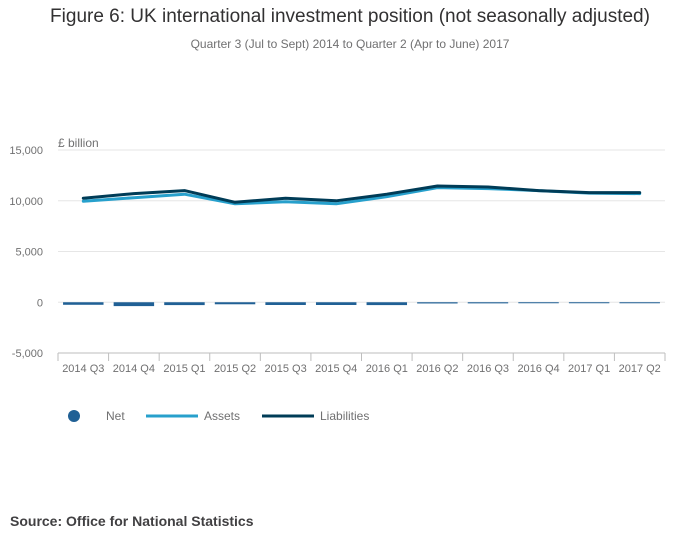  What do you see at coordinates (74, 416) in the screenshot?
I see `legend-net-marker` at bounding box center [74, 416].